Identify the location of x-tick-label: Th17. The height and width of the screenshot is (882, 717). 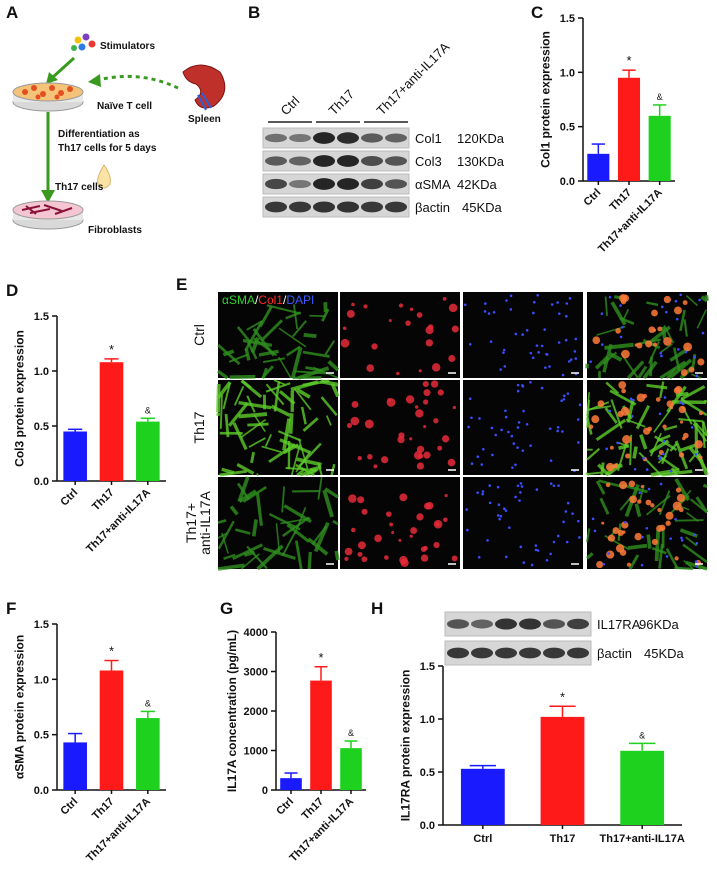
(620, 200).